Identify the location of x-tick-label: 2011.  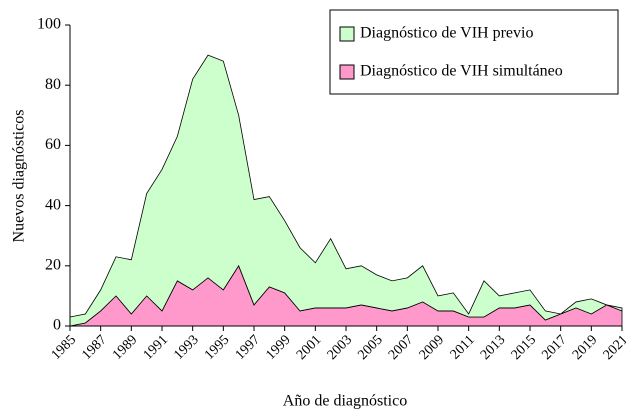
(463, 347).